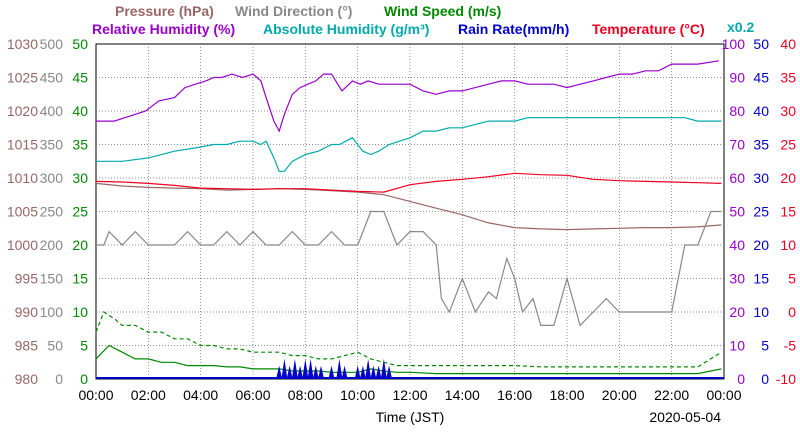 Image resolution: width=800 pixels, height=439 pixels. Describe the element at coordinates (788, 178) in the screenshot. I see `y-tick-temperature: 20` at that location.